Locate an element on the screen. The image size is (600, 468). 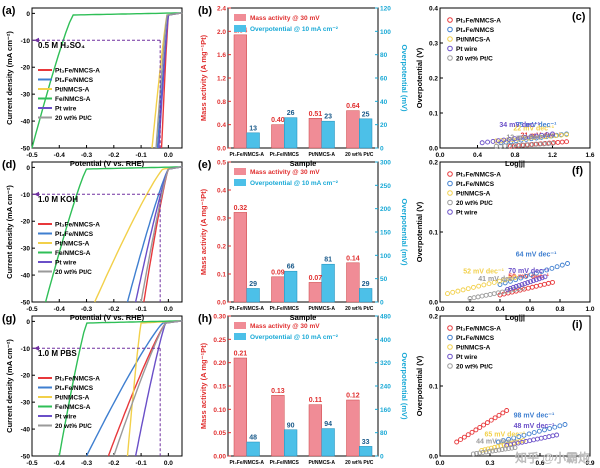
y-axis-label-right: Overpotential (mV) is located at coordinates (404, 386).